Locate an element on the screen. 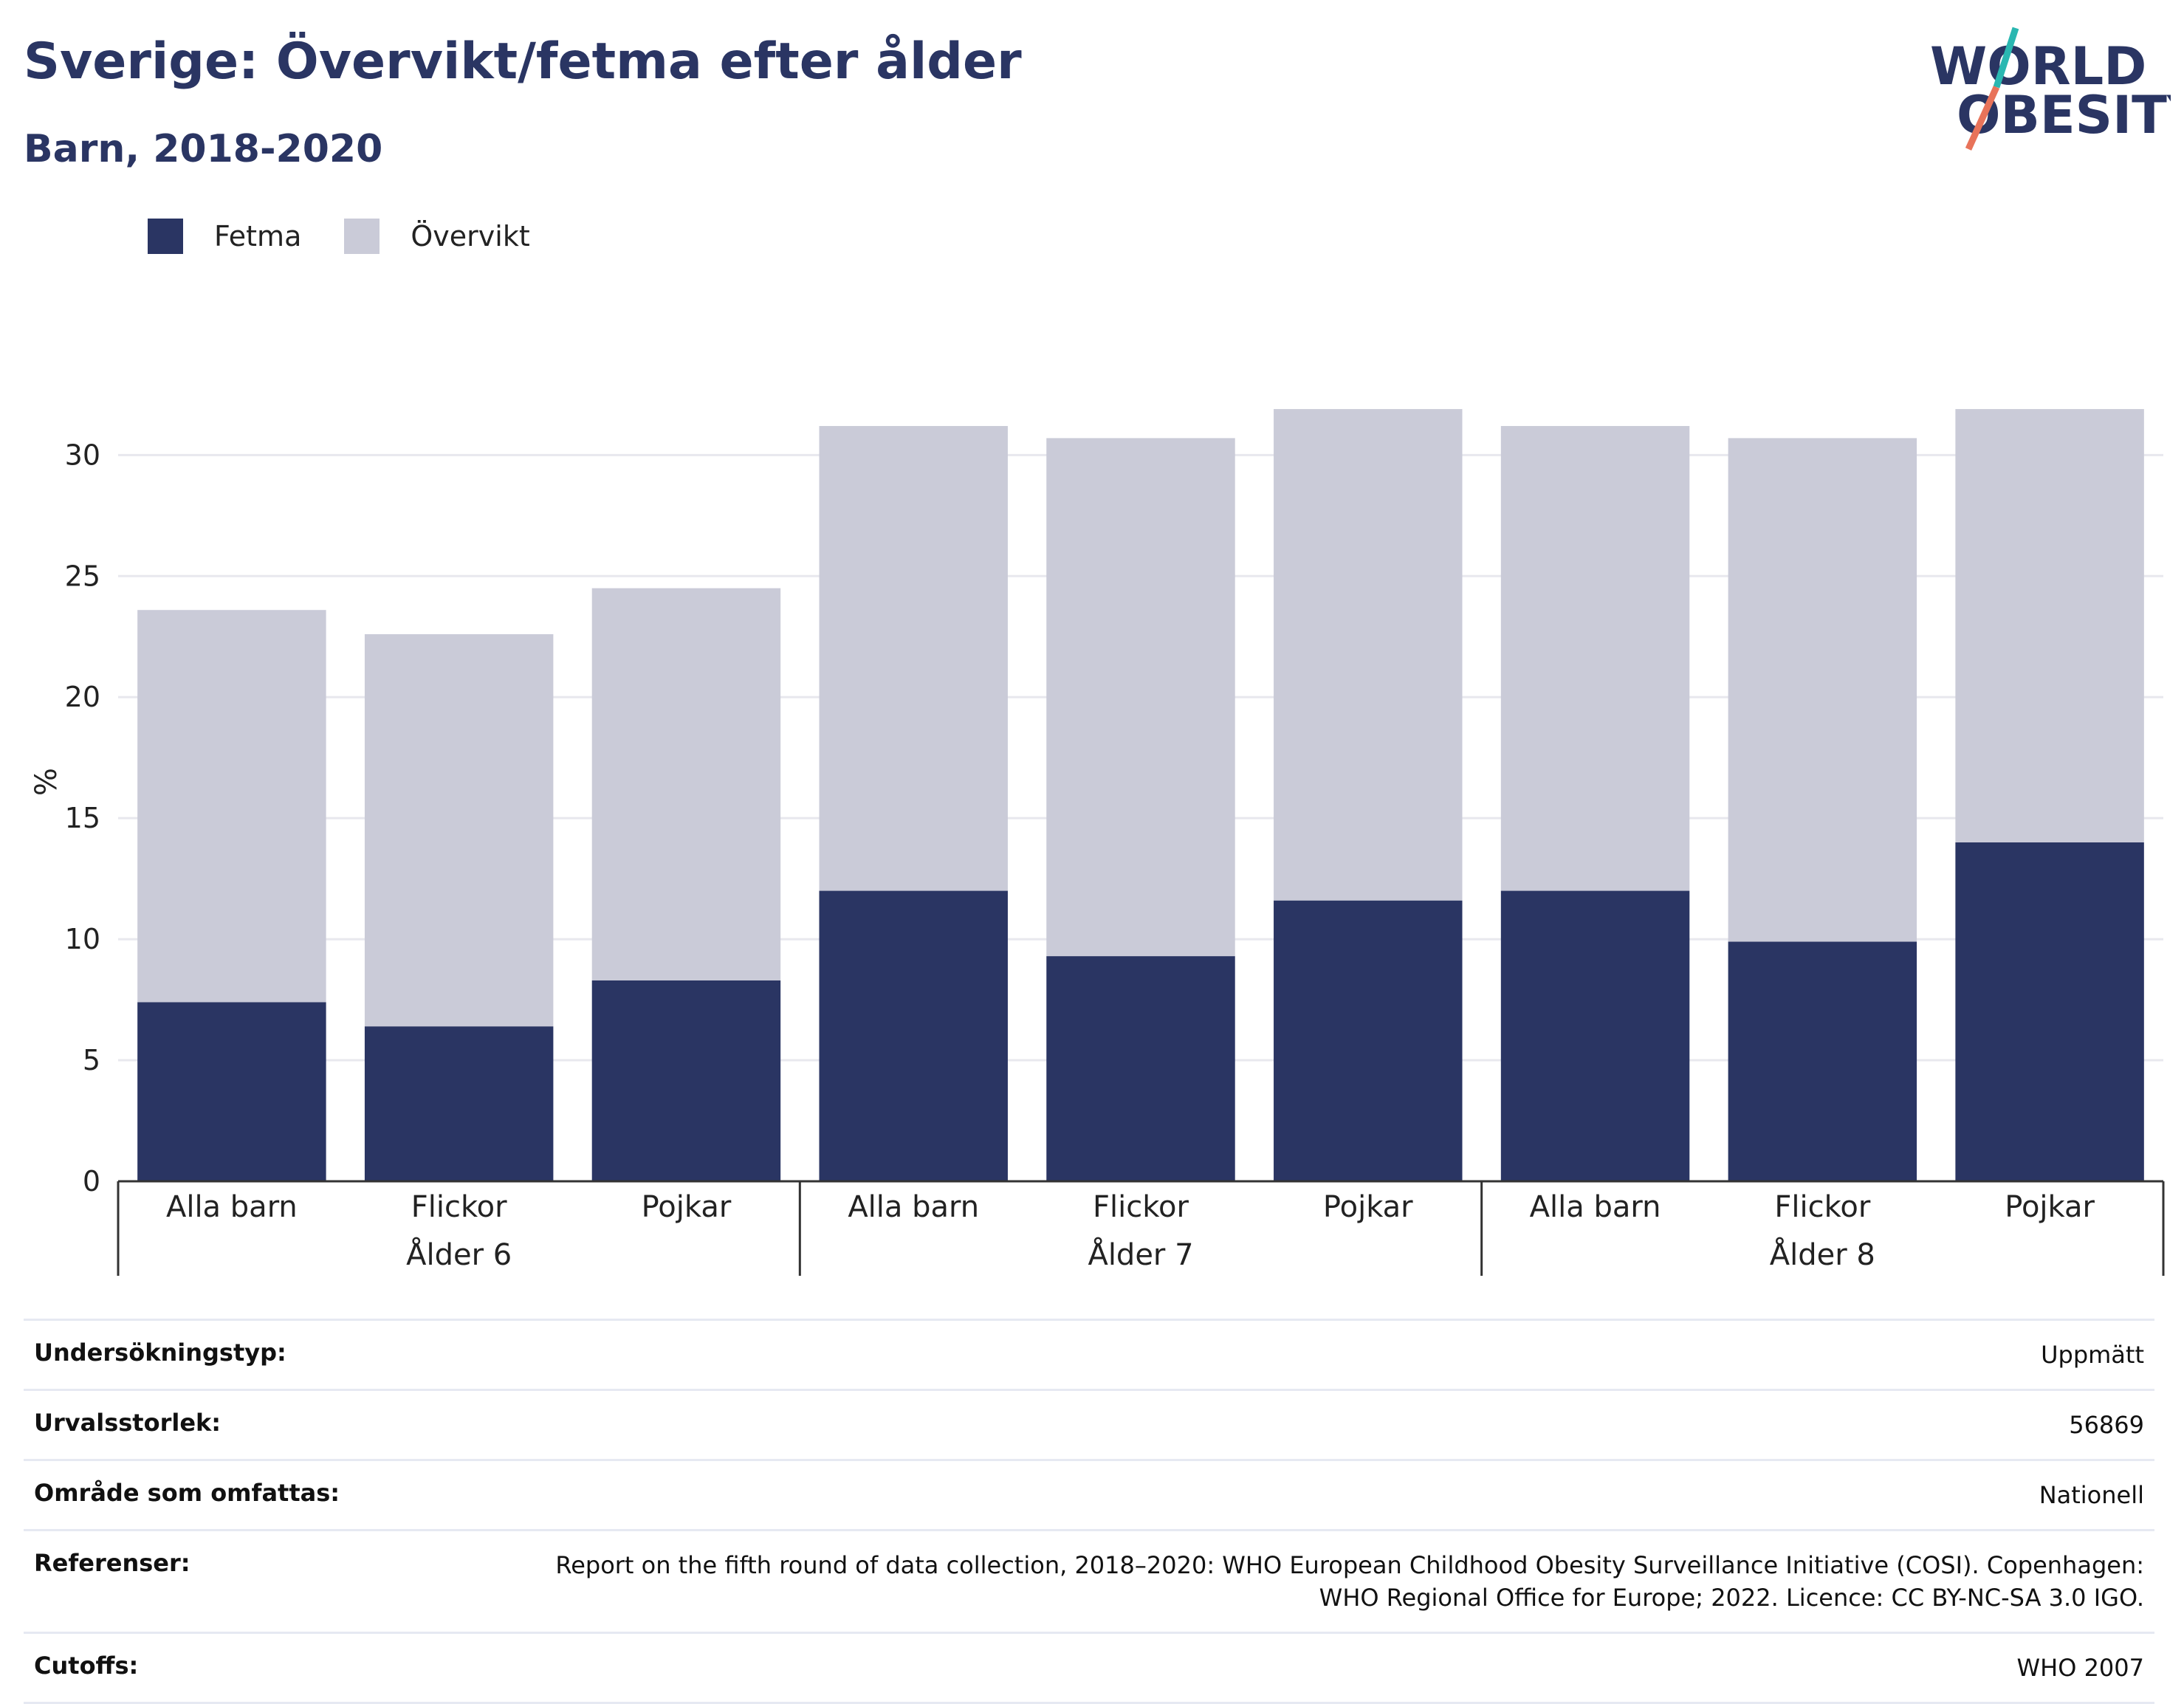  x-group-label: Ålder 8 is located at coordinates (1823, 1254).